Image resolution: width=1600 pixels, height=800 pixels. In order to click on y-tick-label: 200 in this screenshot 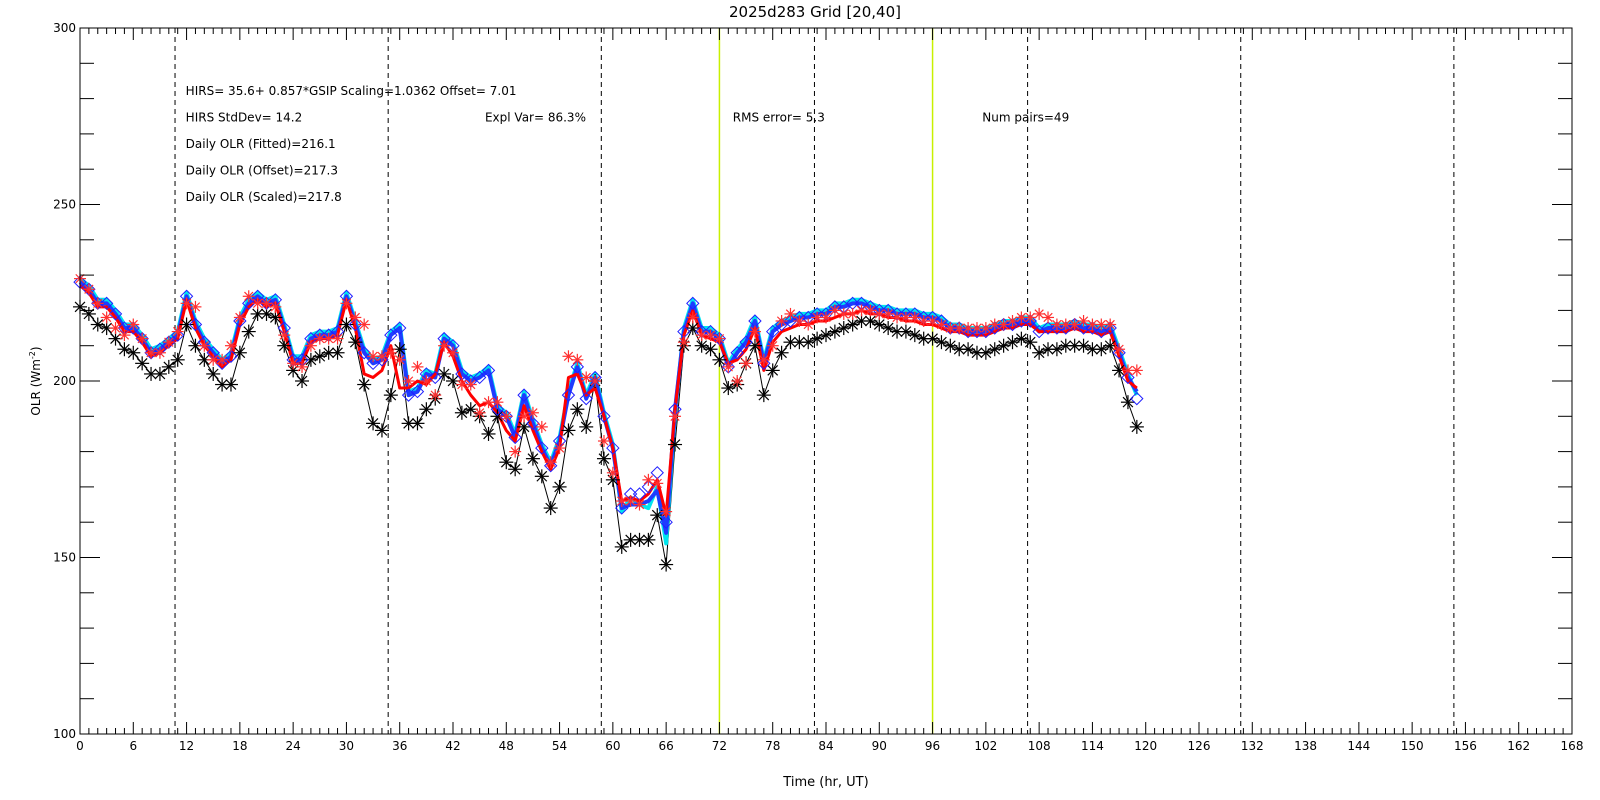, I will do `click(64, 381)`.